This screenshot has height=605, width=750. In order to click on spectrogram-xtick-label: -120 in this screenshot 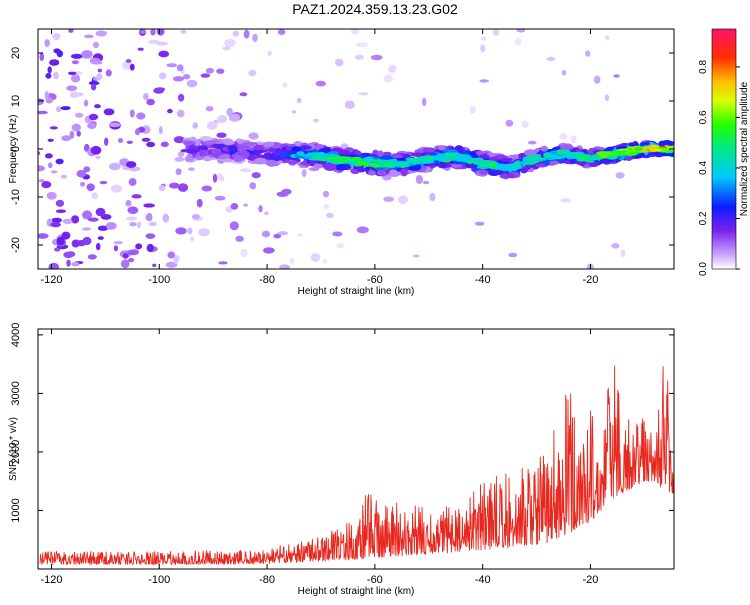, I will do `click(51, 280)`.